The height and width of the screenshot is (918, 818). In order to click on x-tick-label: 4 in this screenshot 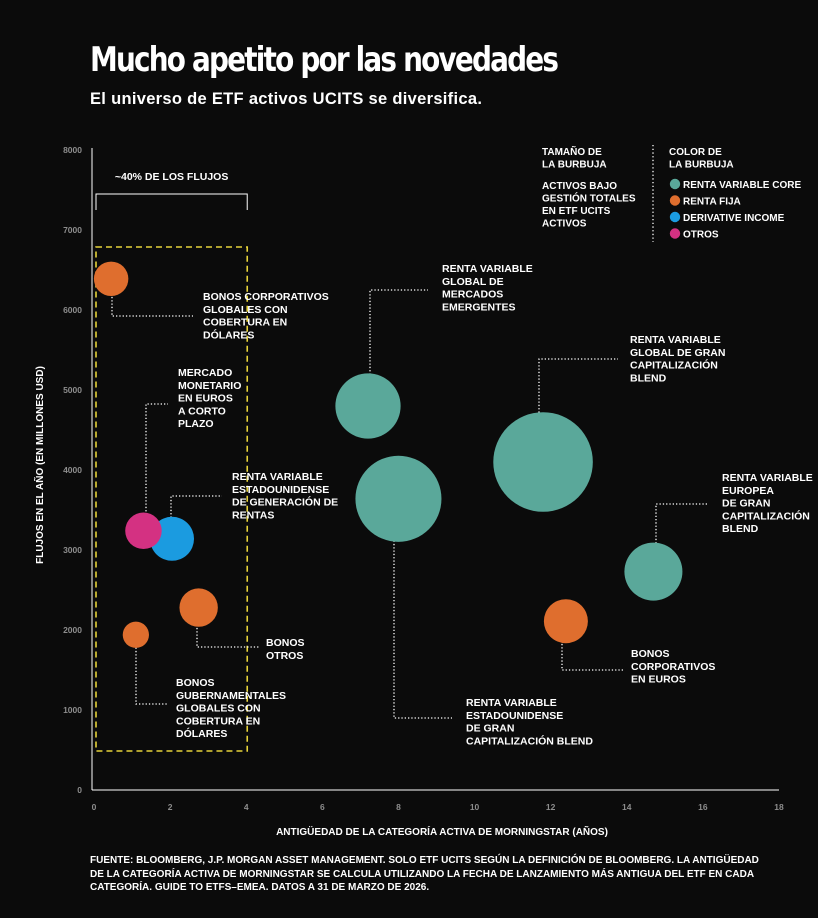, I will do `click(246, 807)`.